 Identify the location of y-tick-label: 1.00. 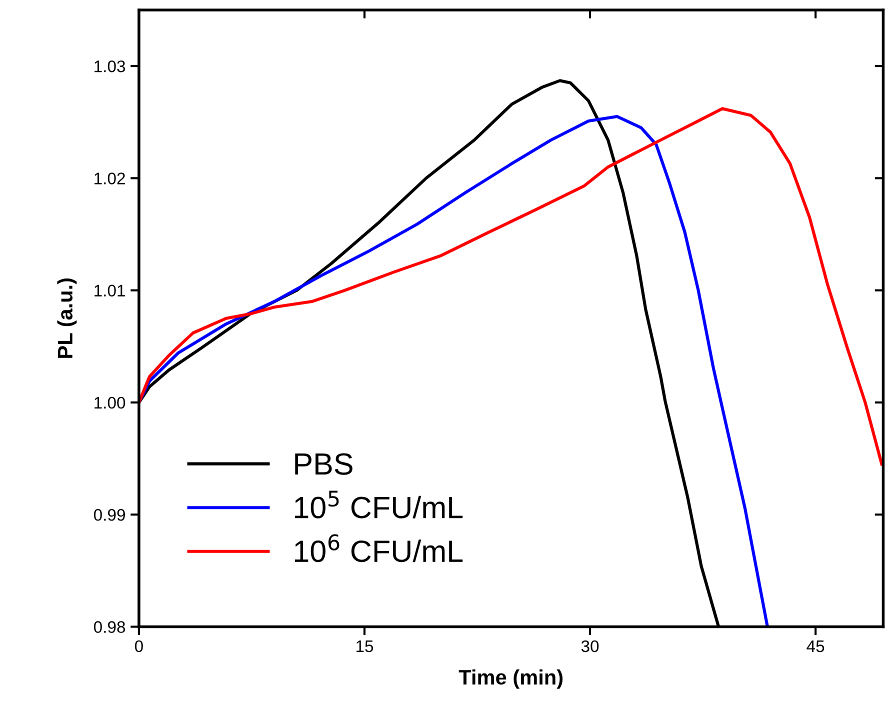
(110, 402).